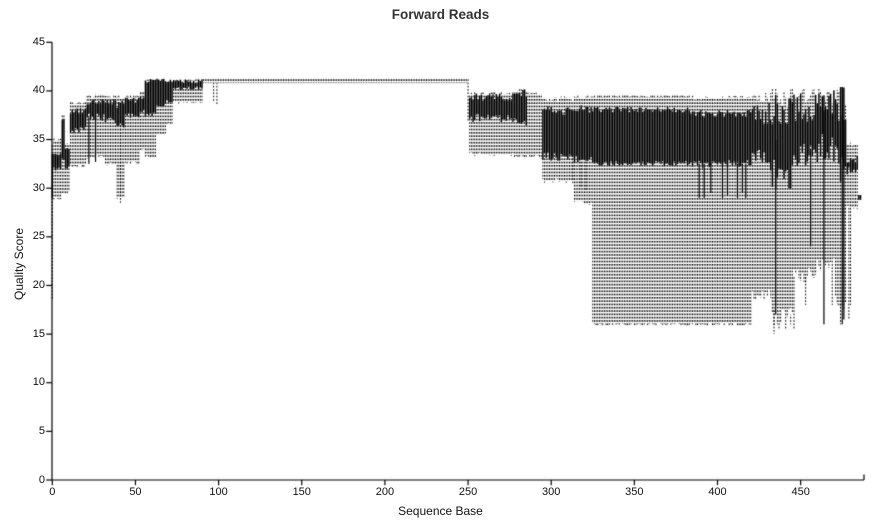 This screenshot has width=881, height=530. I want to click on x-tick-label: 350, so click(634, 492).